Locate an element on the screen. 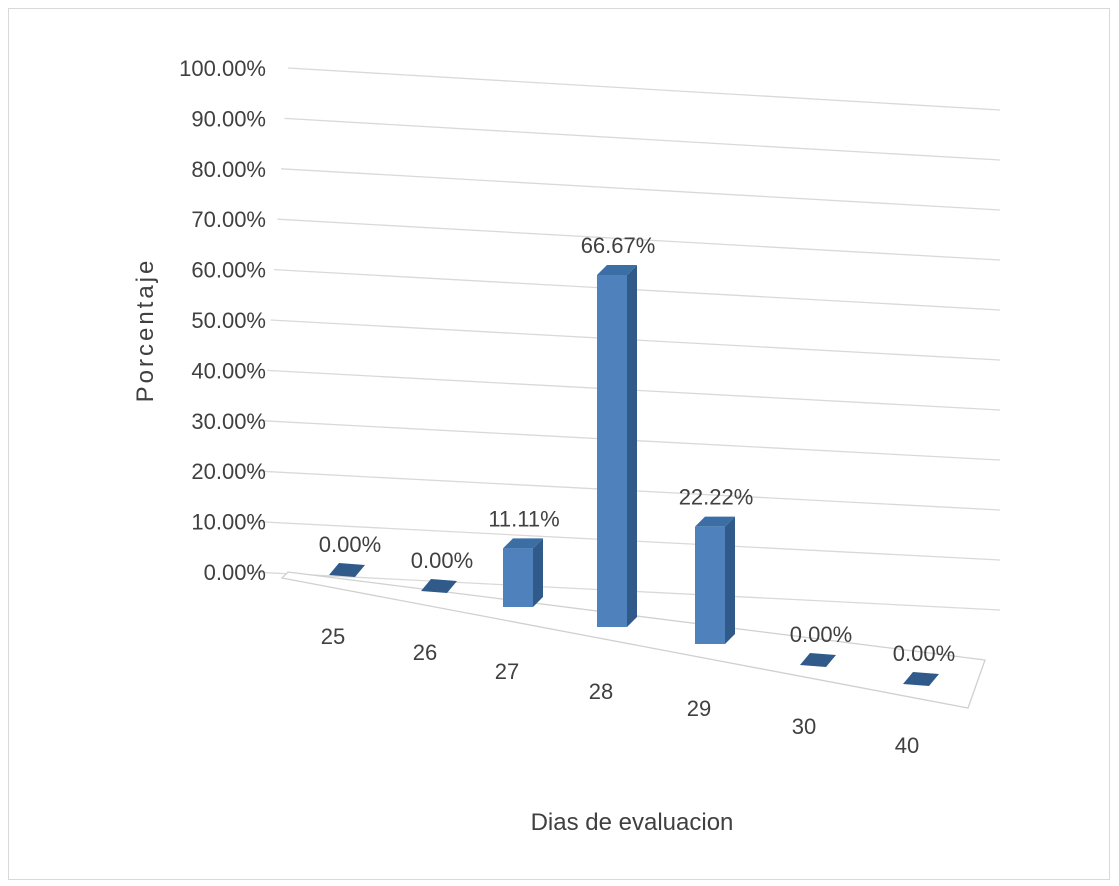 Image resolution: width=1119 pixels, height=886 pixels. y-axis-title: Porcentaje is located at coordinates (145, 330).